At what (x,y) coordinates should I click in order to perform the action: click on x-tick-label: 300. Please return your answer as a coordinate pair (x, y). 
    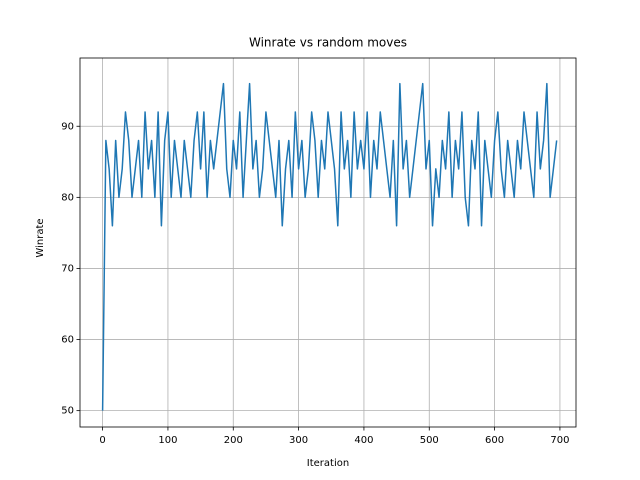
    Looking at the image, I should click on (298, 440).